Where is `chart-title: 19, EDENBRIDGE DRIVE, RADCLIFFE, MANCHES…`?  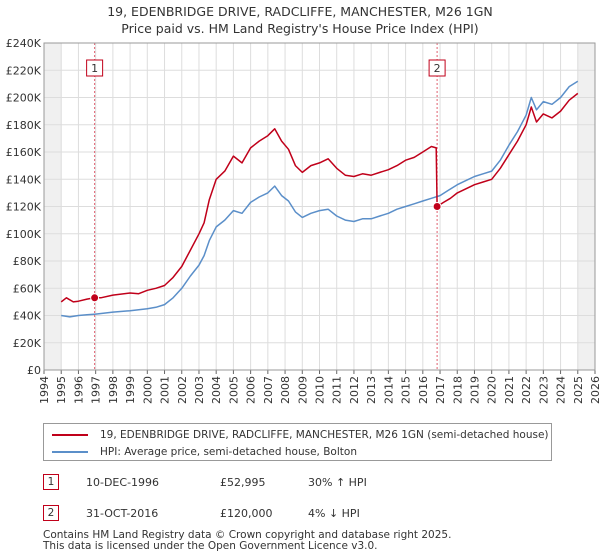
chart-title: 19, EDENBRIDGE DRIVE, RADCLIFFE, MANCHES… is located at coordinates (300, 20).